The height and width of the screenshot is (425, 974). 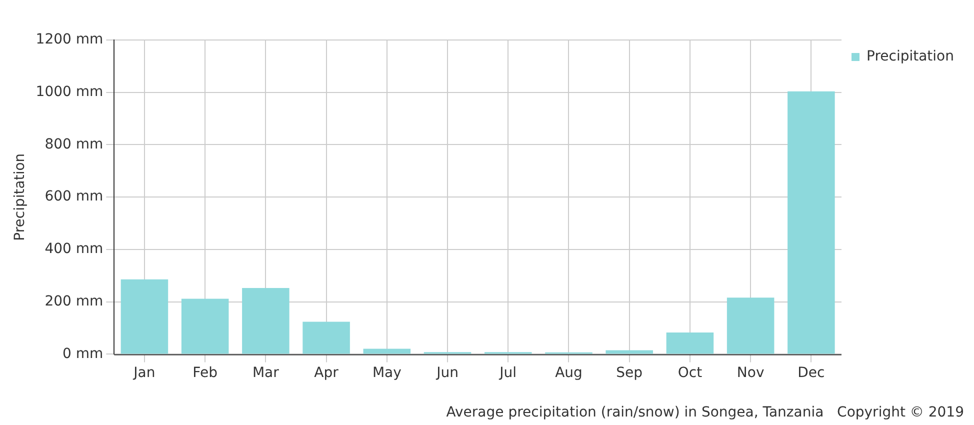 What do you see at coordinates (387, 373) in the screenshot?
I see `x-tick-label: May` at bounding box center [387, 373].